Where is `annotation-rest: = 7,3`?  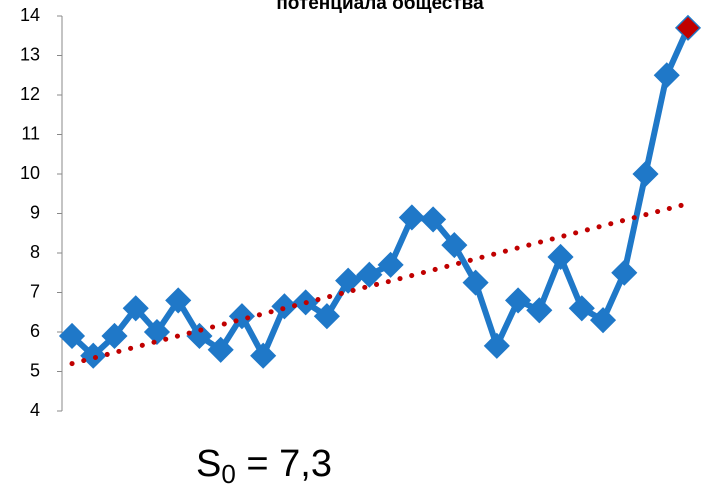
annotation-rest: = 7,3 is located at coordinates (284, 464).